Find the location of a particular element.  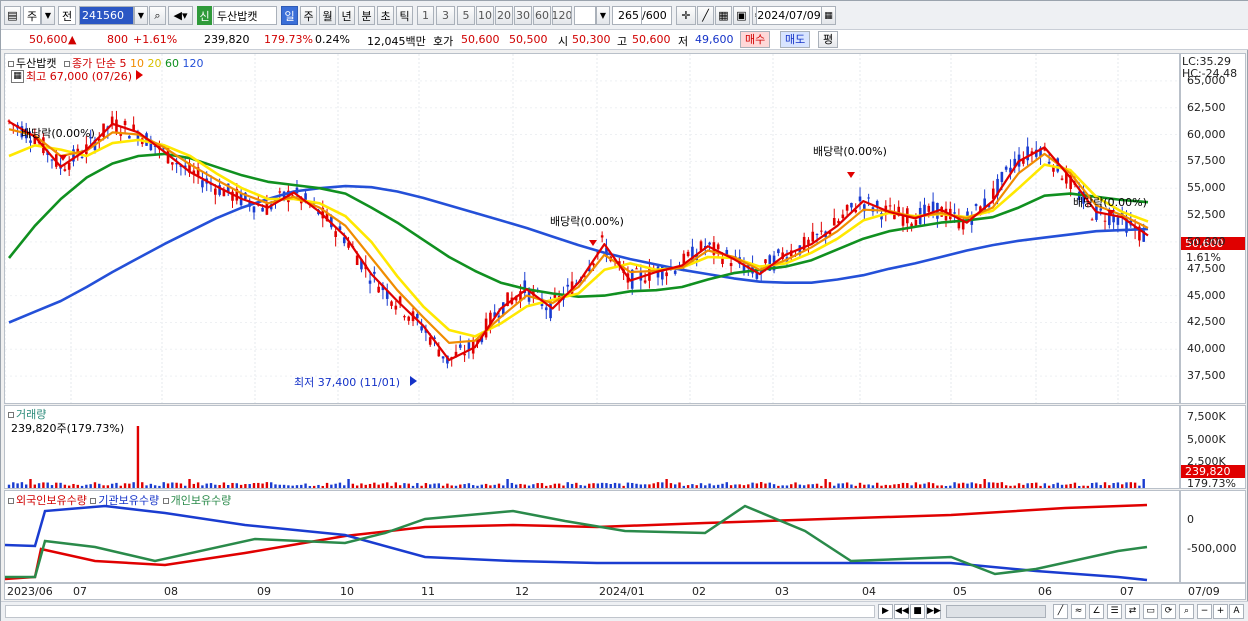

bar-count-input: 265 is located at coordinates (627, 15).